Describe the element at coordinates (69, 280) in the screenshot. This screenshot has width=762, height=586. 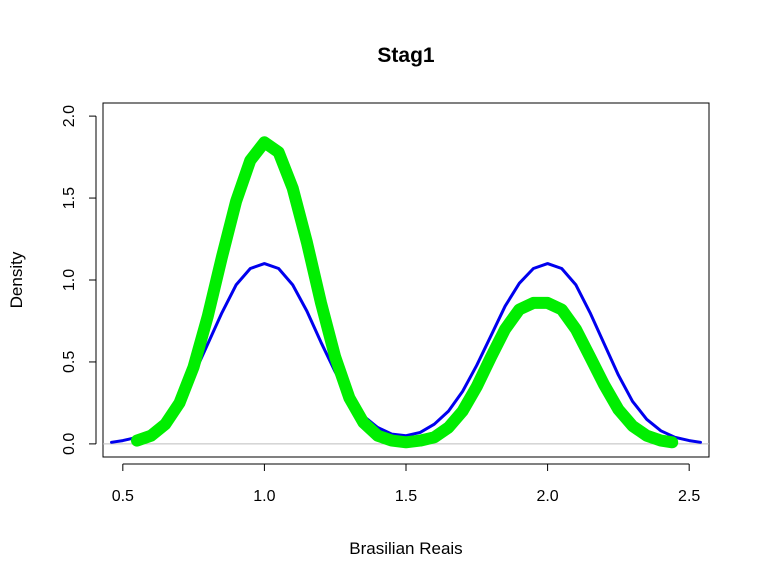
I see `y-tick-label: 1.0` at that location.